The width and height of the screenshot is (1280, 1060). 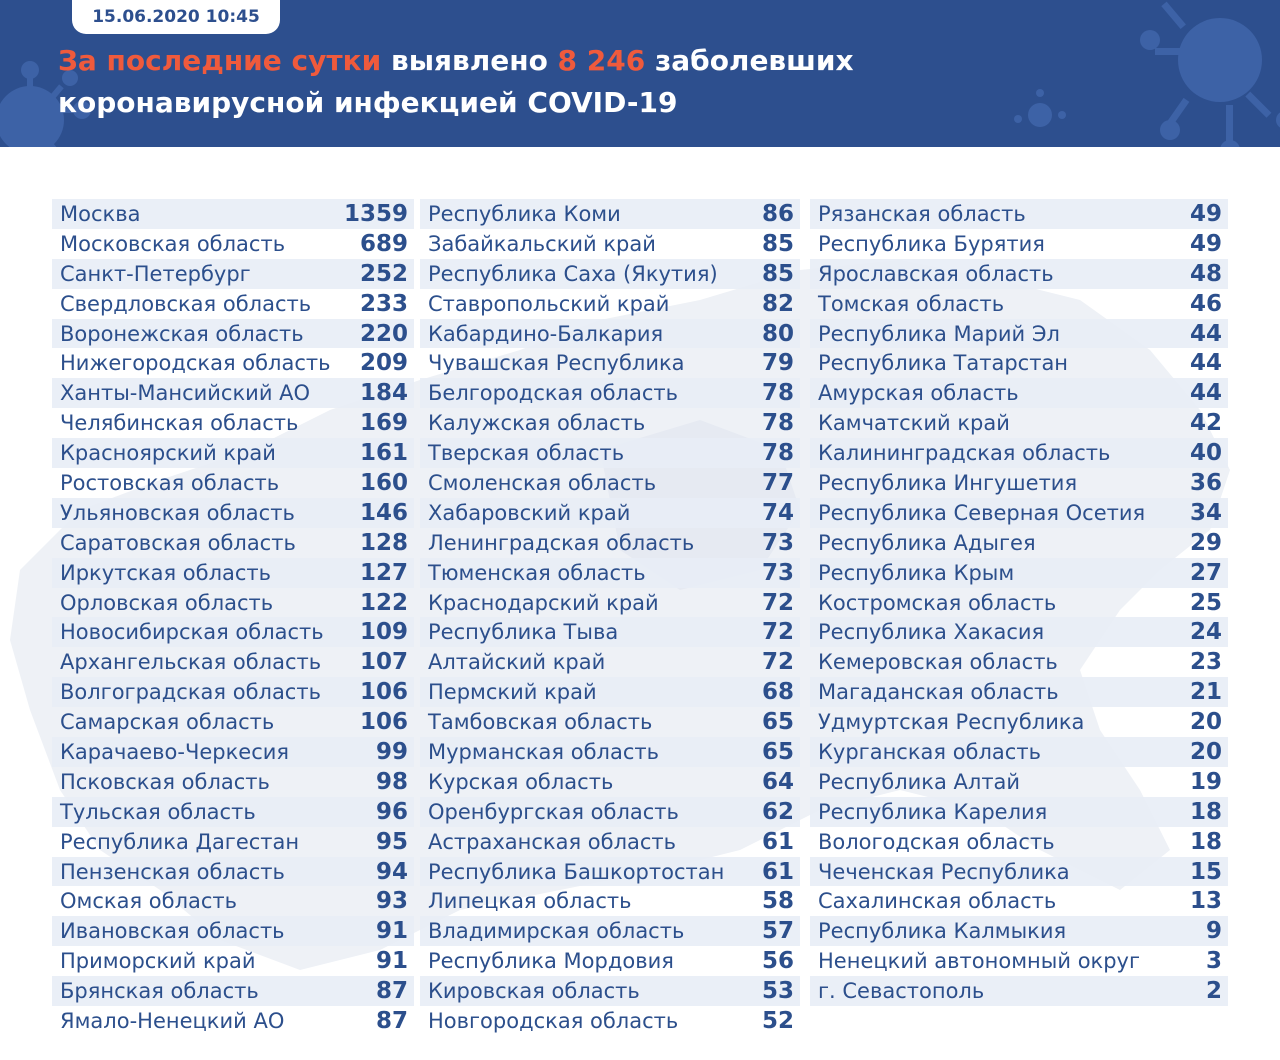 I want to click on region-case-count: 80, so click(x=777, y=333).